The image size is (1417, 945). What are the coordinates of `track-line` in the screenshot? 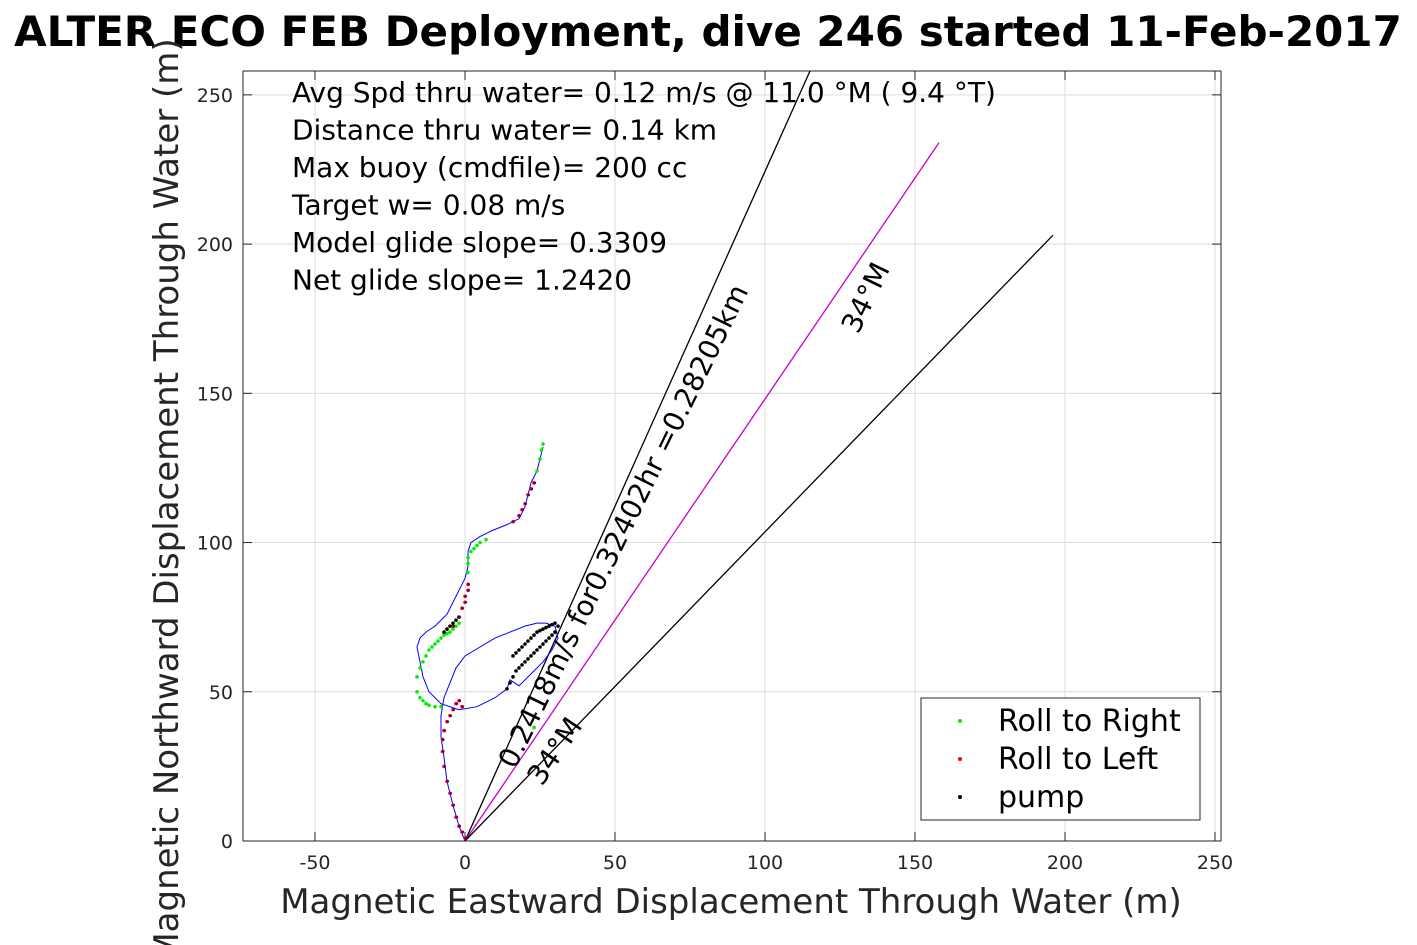 It's located at (487, 643).